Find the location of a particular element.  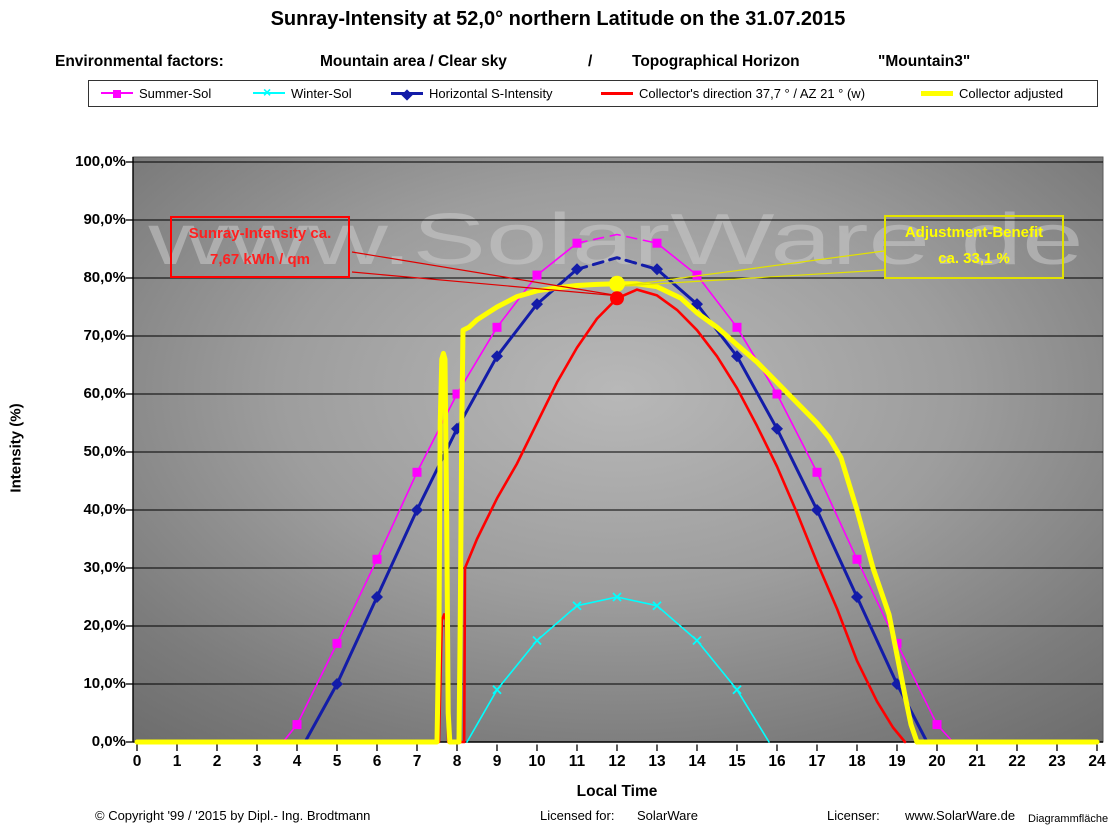

x-tick-label: 12 is located at coordinates (617, 761).